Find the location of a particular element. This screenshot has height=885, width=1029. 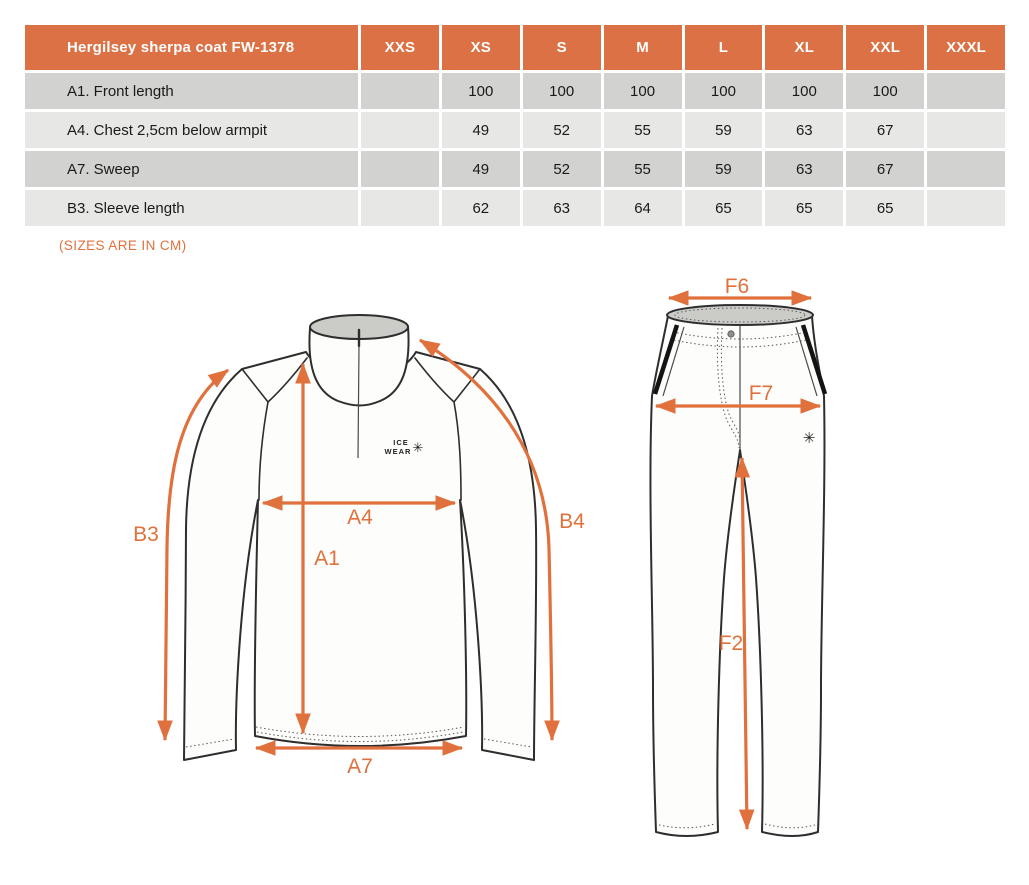

column-header-xxl: XXL is located at coordinates (885, 47).